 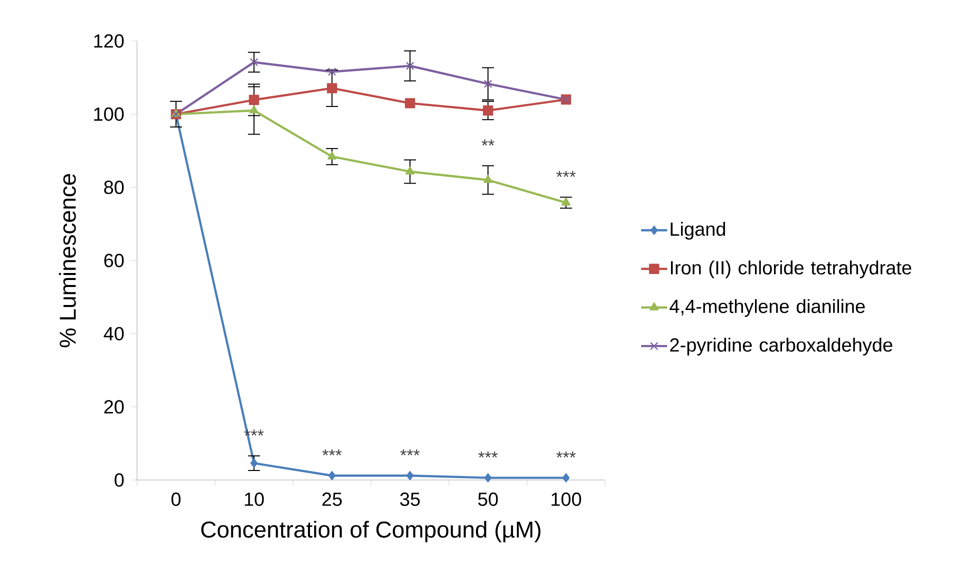 I want to click on y-tick-label: 20, so click(x=114, y=407).